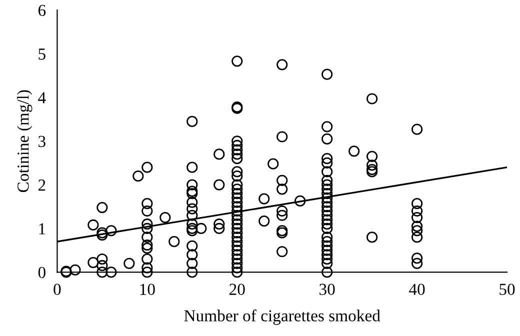 This screenshot has width=520, height=336. Describe the element at coordinates (42, 272) in the screenshot. I see `y-tick-label: 0` at that location.